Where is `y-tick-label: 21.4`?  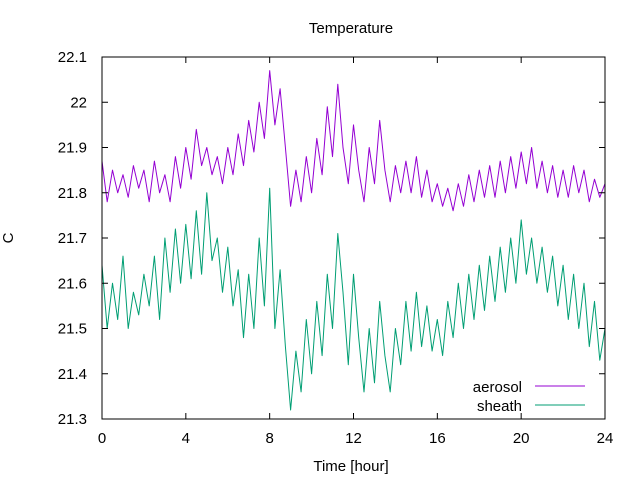
y-tick-label: 21.4 is located at coordinates (72, 374).